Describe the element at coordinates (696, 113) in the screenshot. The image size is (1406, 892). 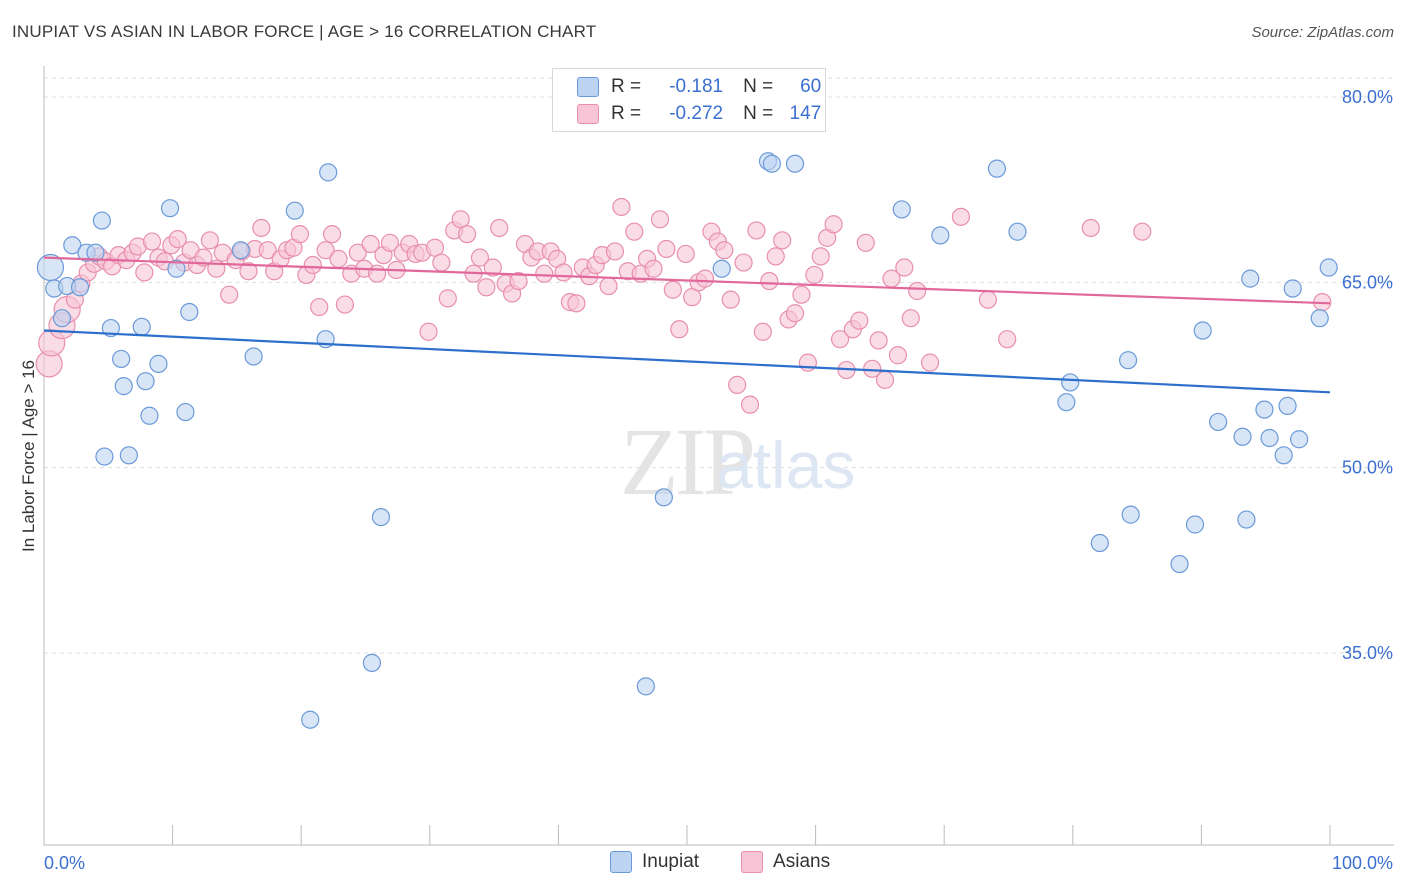
I see `r-value: -0.272` at that location.